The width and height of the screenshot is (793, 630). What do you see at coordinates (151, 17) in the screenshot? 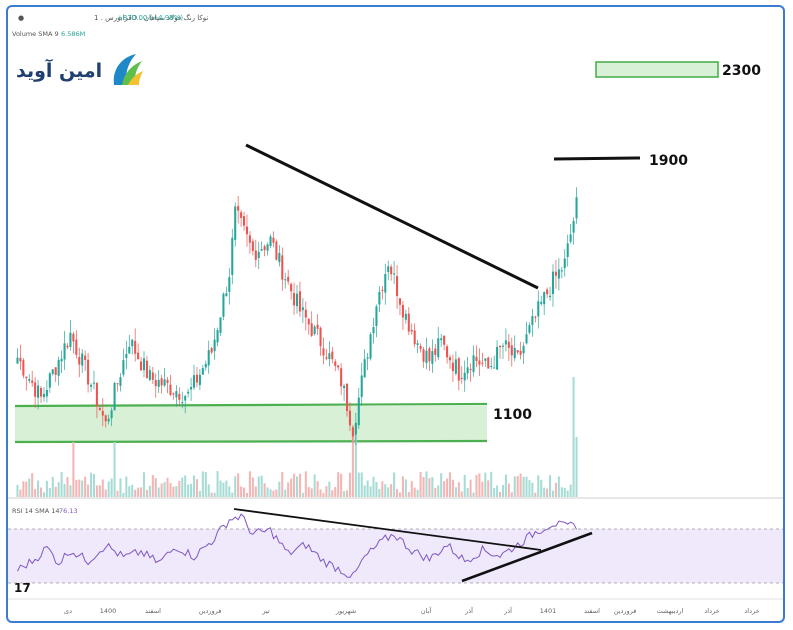
I see `symbol-line: فرابورس . 1D . توکا رنگ فولاد سپاهان` at bounding box center [151, 17].